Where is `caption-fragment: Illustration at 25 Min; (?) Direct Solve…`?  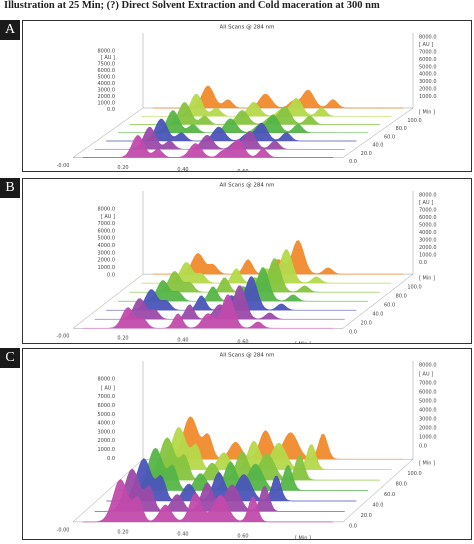
caption-fragment: Illustration at 25 Min; (?) Direct Solve… is located at coordinates (192, 5).